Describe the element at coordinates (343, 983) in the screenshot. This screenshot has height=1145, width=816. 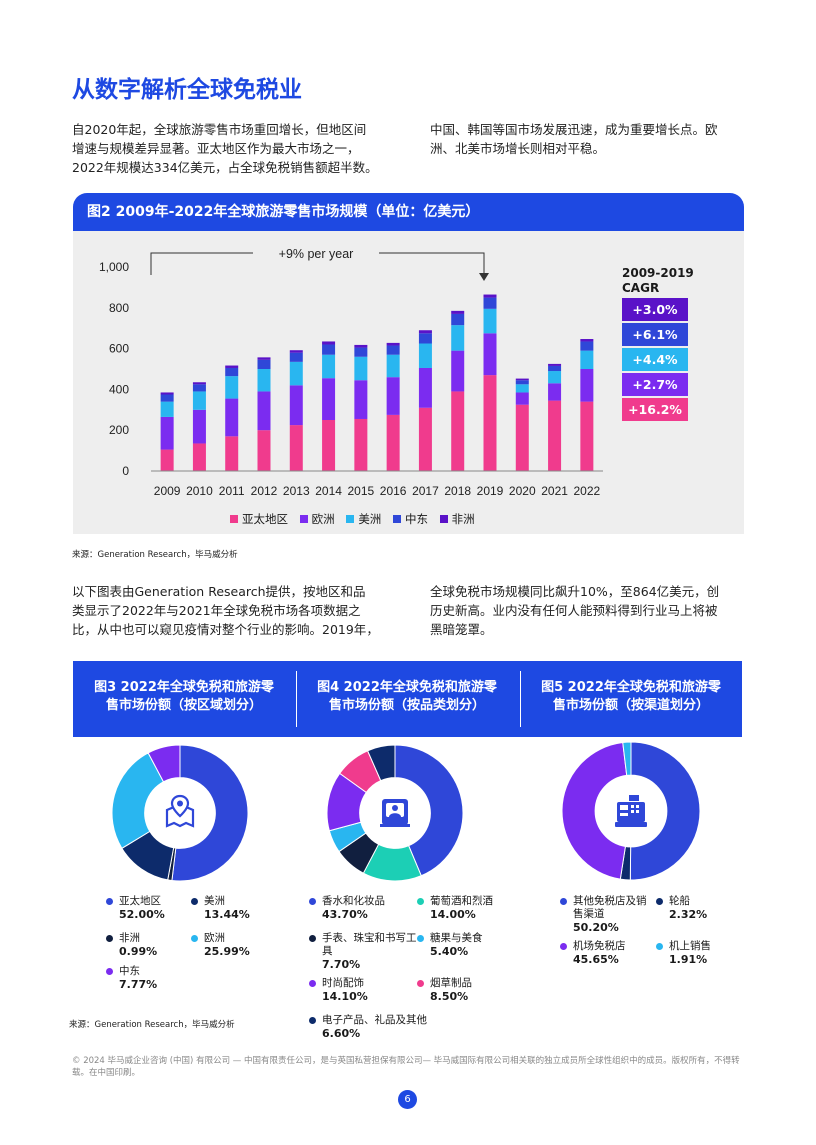
I see `legend-label: 时尚配饰` at that location.